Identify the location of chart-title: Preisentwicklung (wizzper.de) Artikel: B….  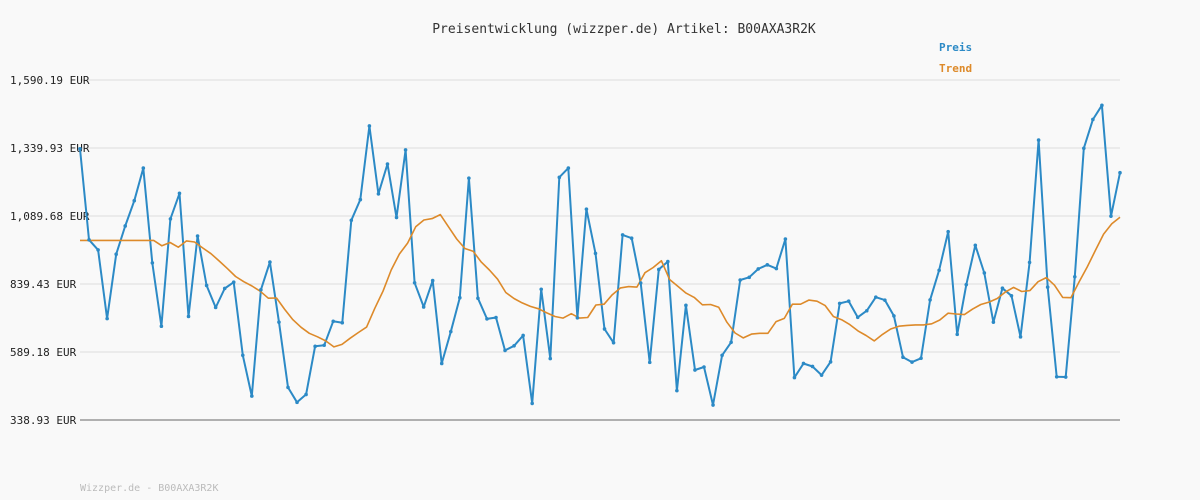
(624, 29).